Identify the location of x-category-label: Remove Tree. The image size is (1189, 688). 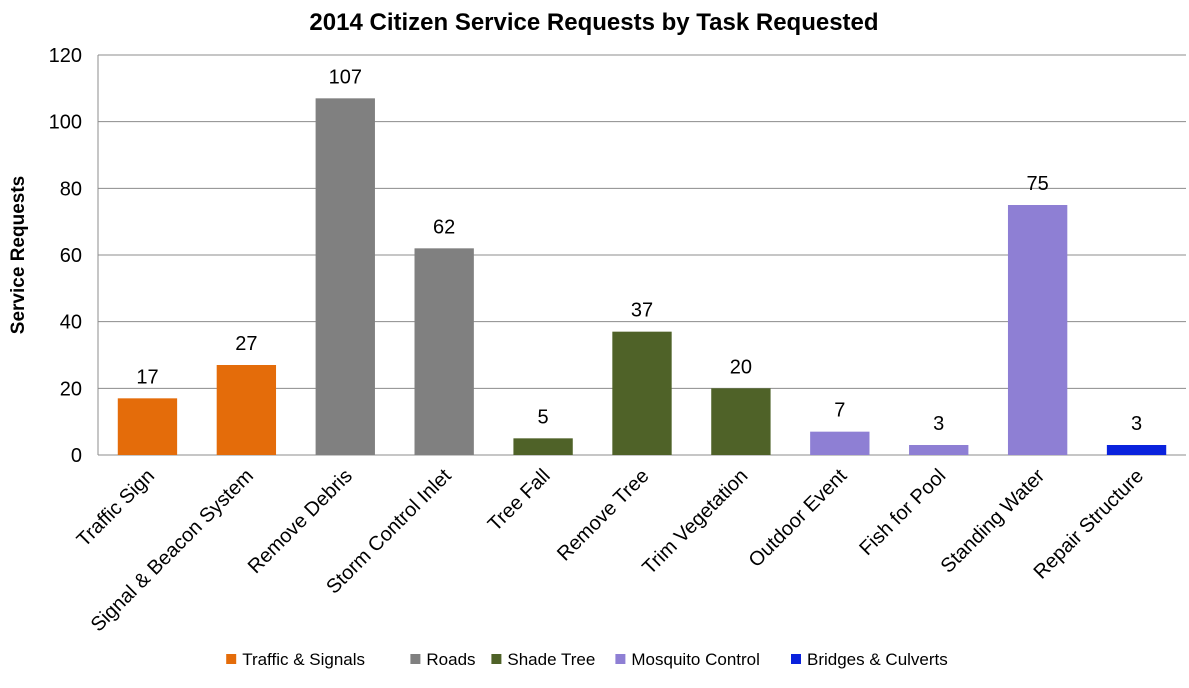
(603, 515).